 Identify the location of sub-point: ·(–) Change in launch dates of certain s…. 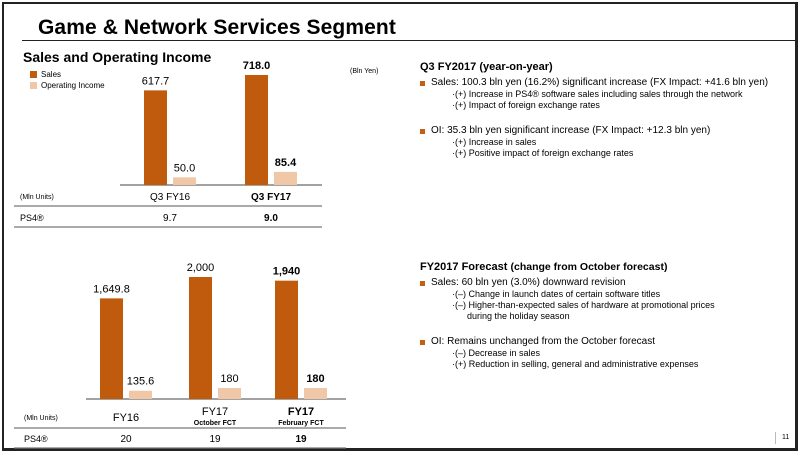
(556, 294).